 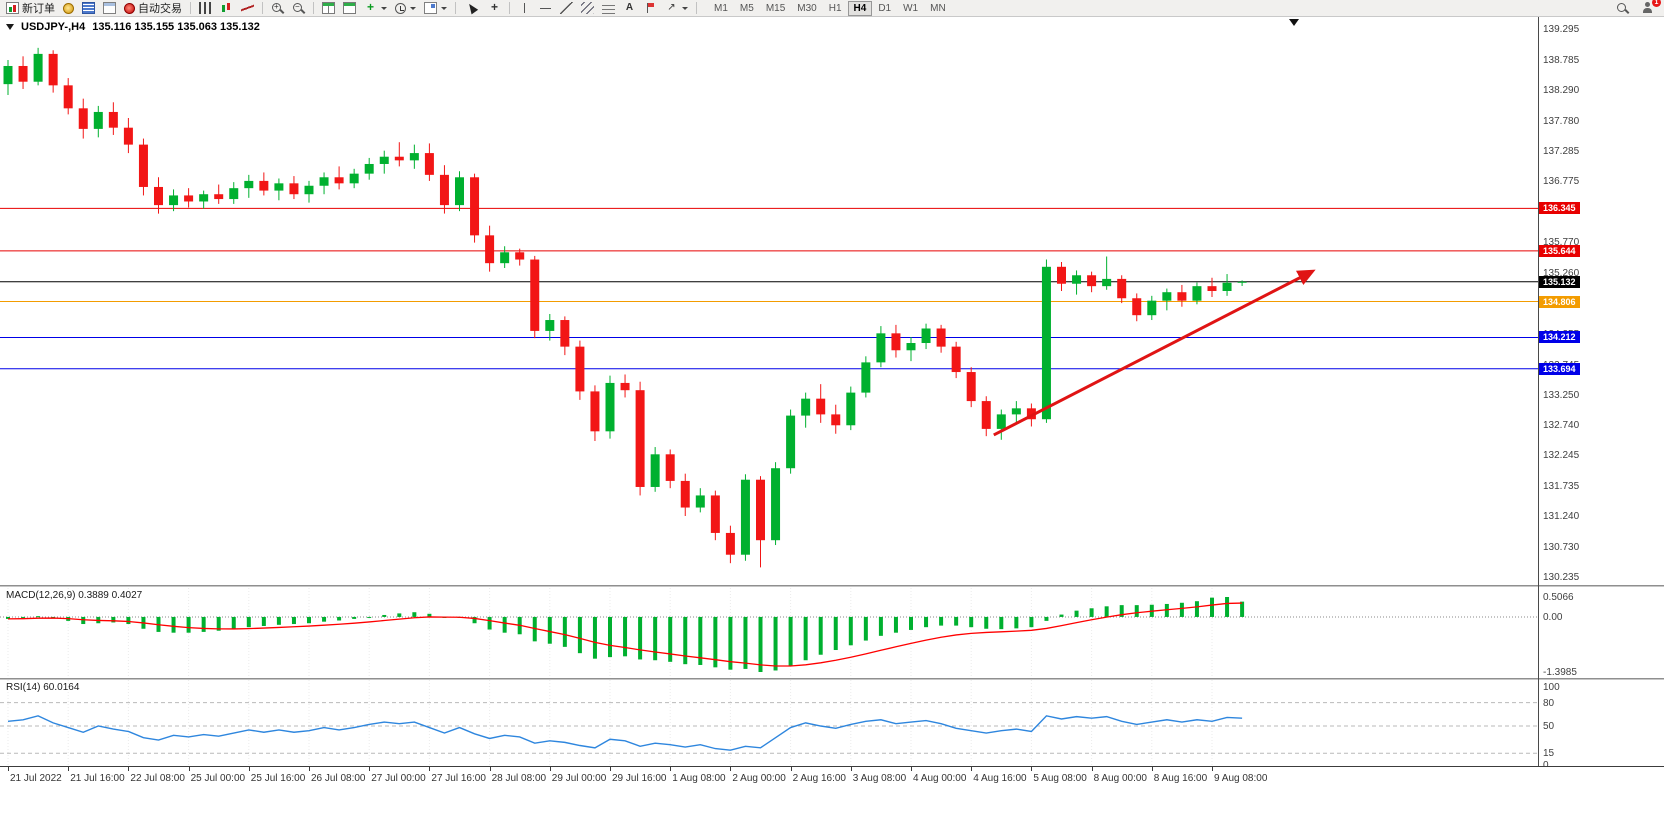 What do you see at coordinates (277, 8) in the screenshot?
I see `zoom-in-button: +` at bounding box center [277, 8].